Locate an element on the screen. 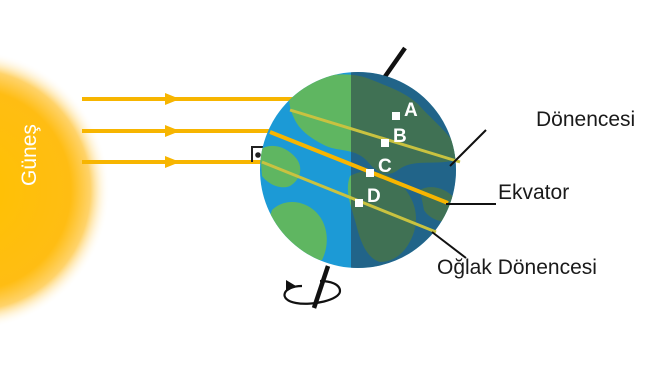 This screenshot has height=372, width=662. rotation-arrow is located at coordinates (312, 292).